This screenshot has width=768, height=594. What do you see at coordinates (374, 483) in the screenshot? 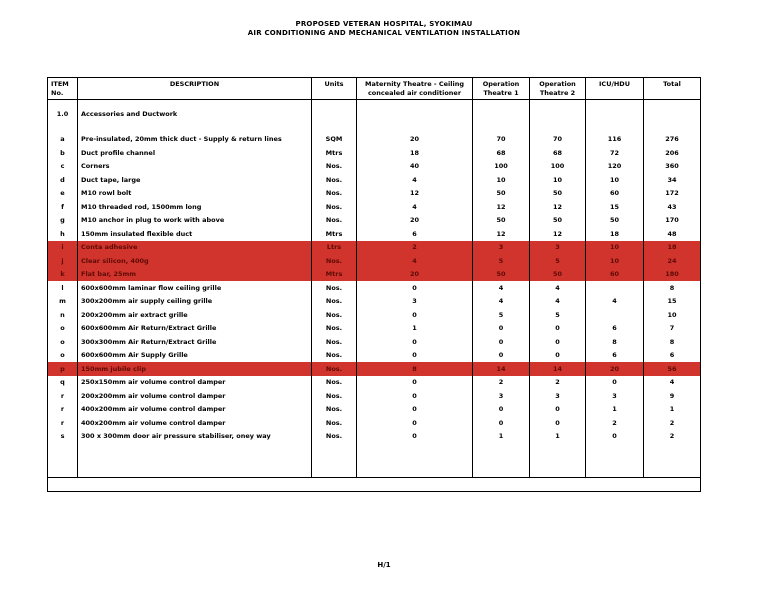
I see `bottom-band-row` at bounding box center [374, 483].